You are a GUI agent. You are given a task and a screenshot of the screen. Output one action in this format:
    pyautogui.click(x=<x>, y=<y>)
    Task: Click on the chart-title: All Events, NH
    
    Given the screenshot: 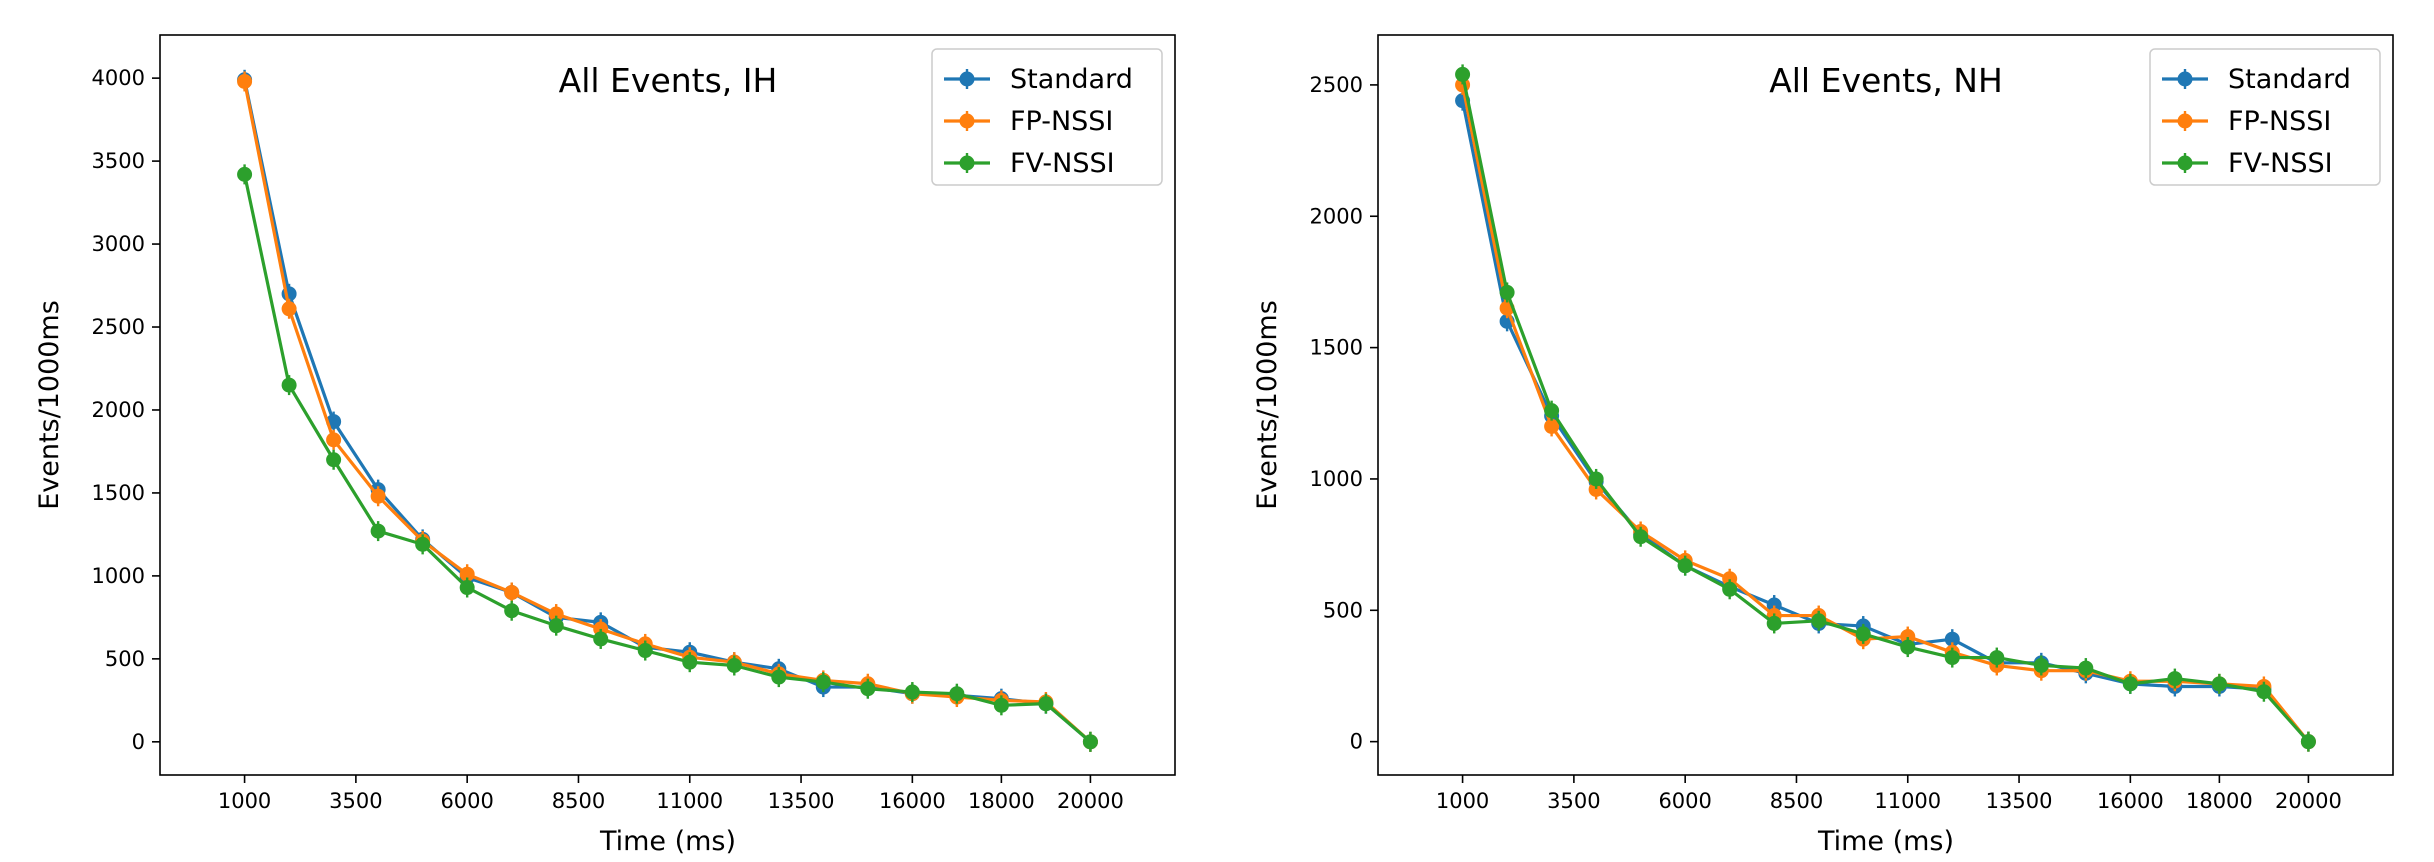 What is the action you would take?
    pyautogui.click(x=1886, y=80)
    